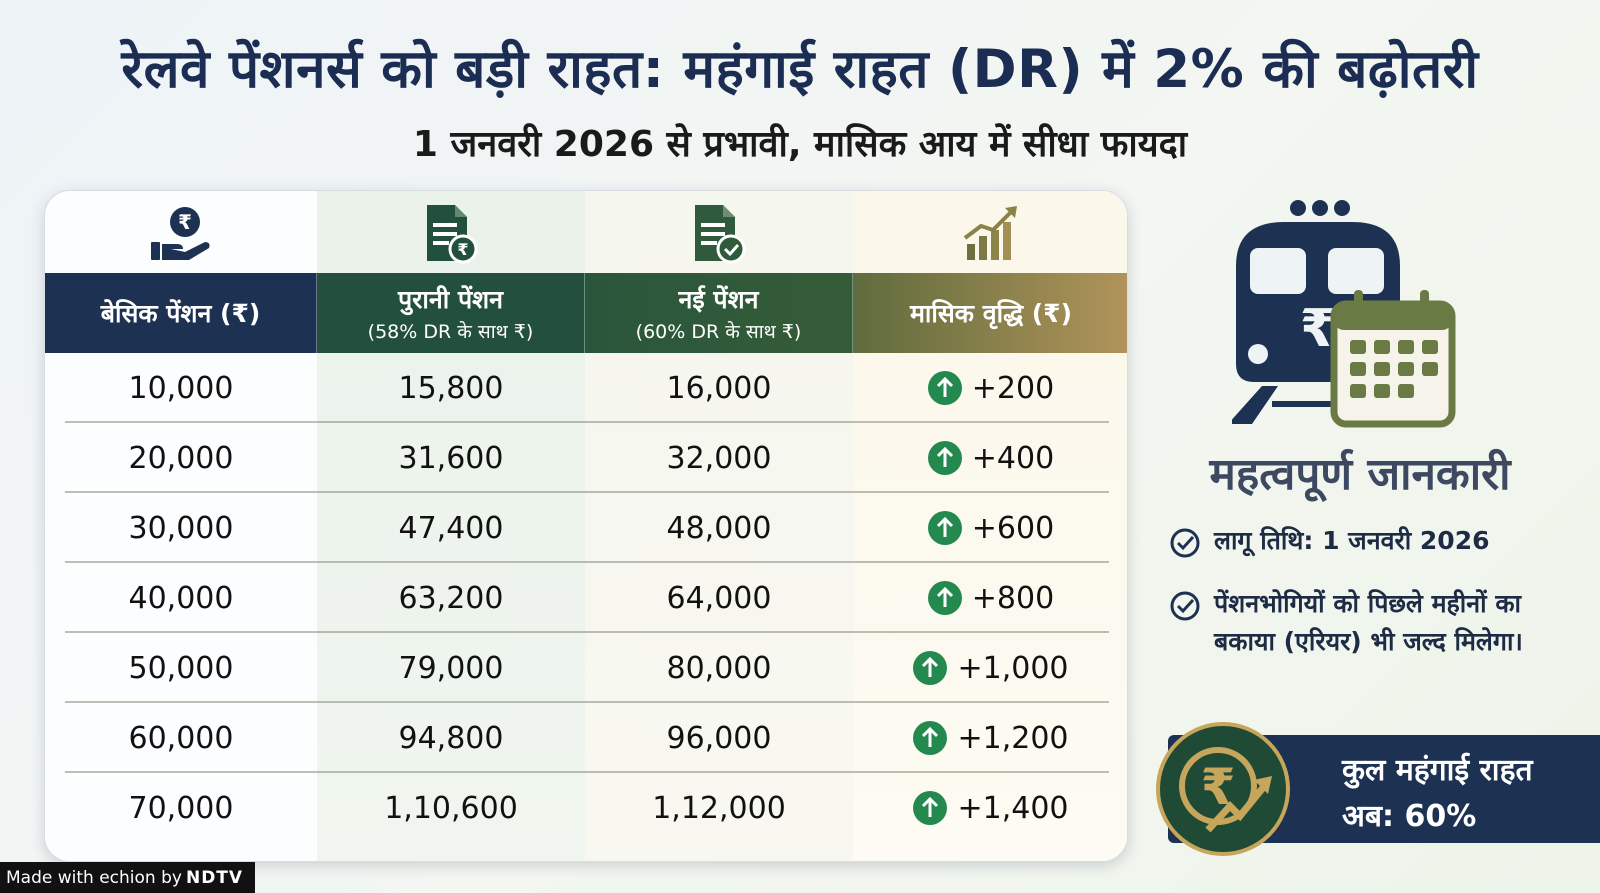 The height and width of the screenshot is (893, 1600). I want to click on header-new-pension: नई पेंशन (60% DR के साथ ₹), so click(719, 313).